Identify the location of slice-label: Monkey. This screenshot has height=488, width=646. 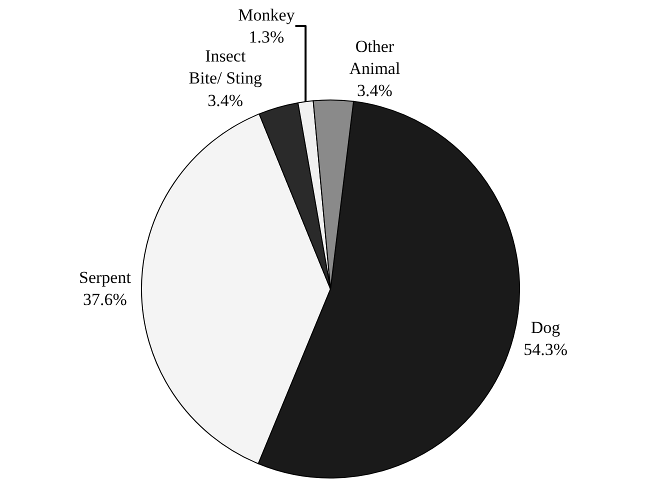
(267, 14).